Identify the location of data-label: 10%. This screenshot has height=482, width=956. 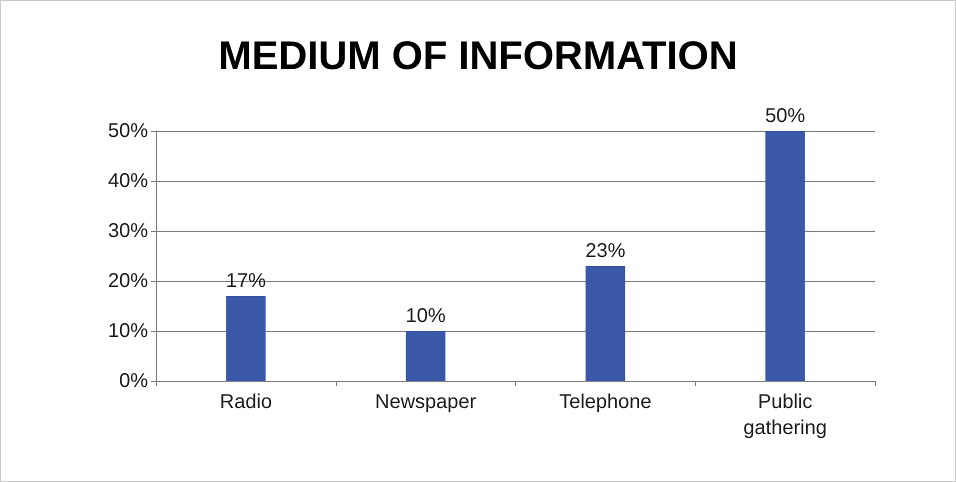
(426, 316).